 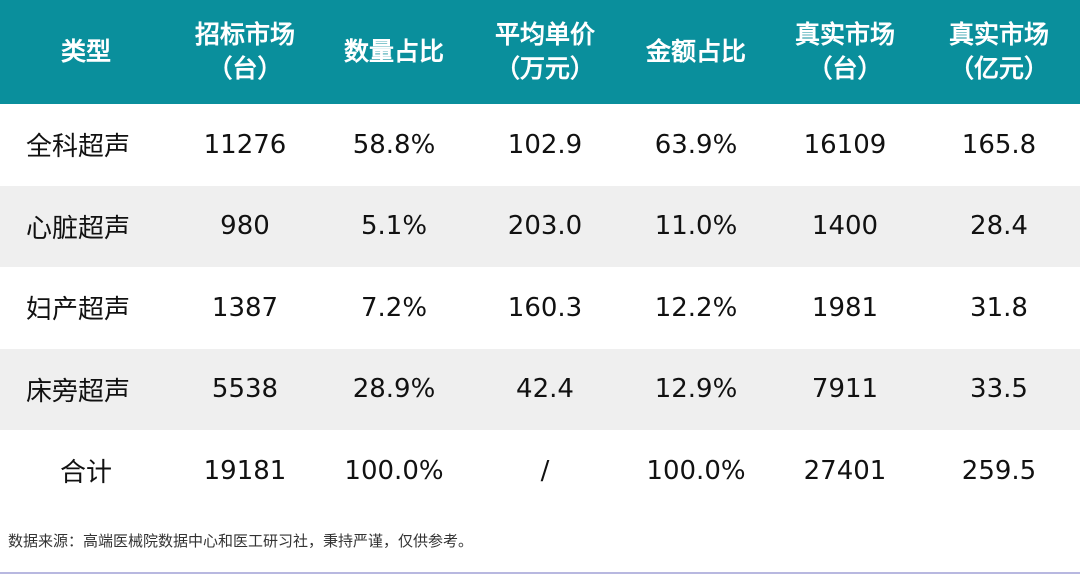 I want to click on table-row: 全科超声 11276 58.8% 102.9 63.9% 16109 165.8, so click(x=540, y=145).